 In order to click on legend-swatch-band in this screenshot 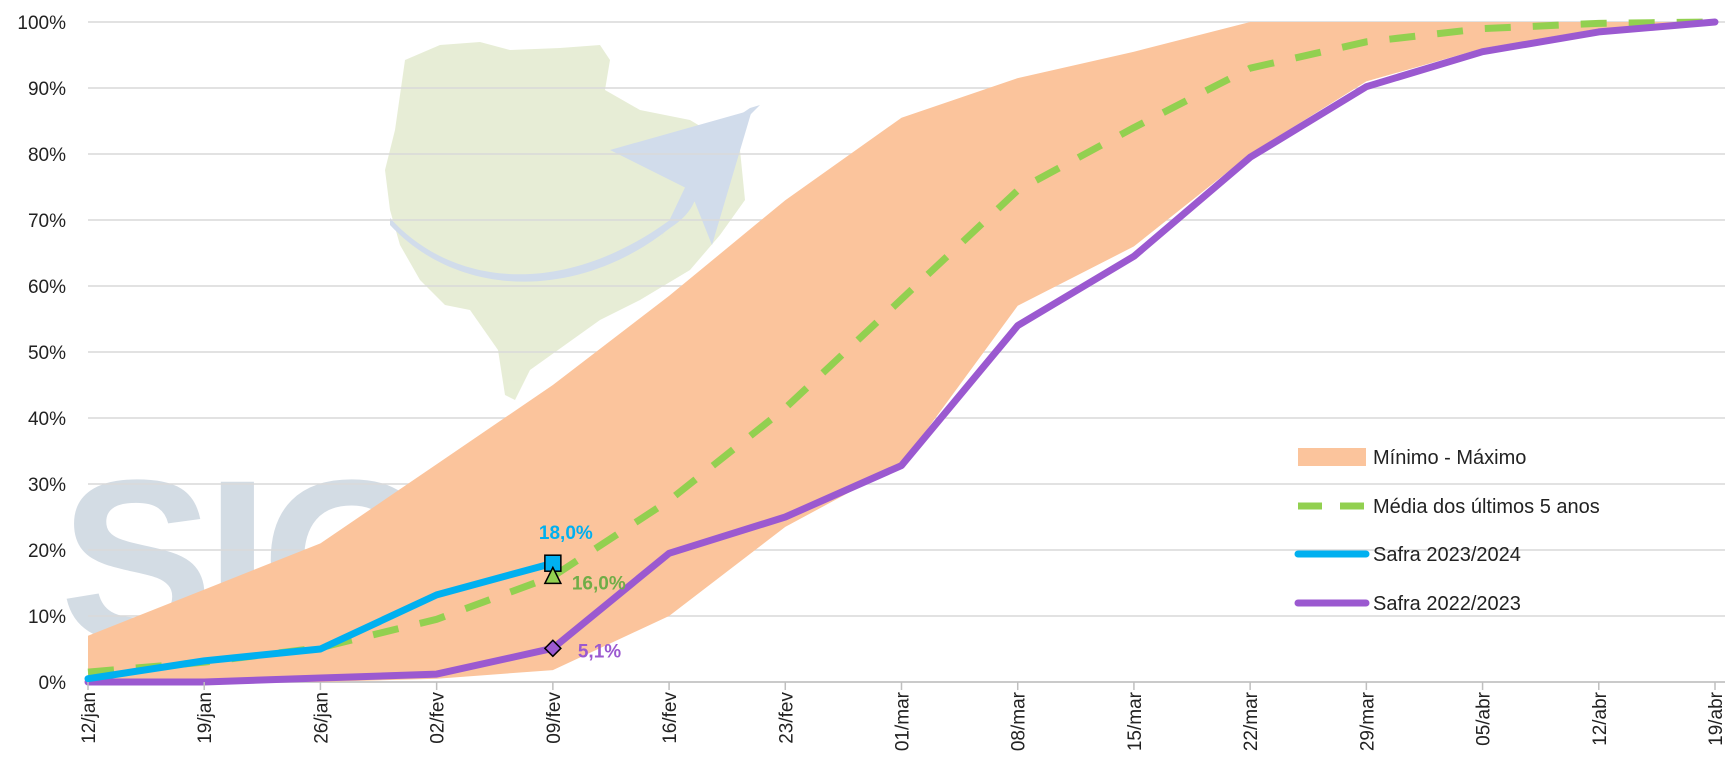, I will do `click(1332, 457)`.